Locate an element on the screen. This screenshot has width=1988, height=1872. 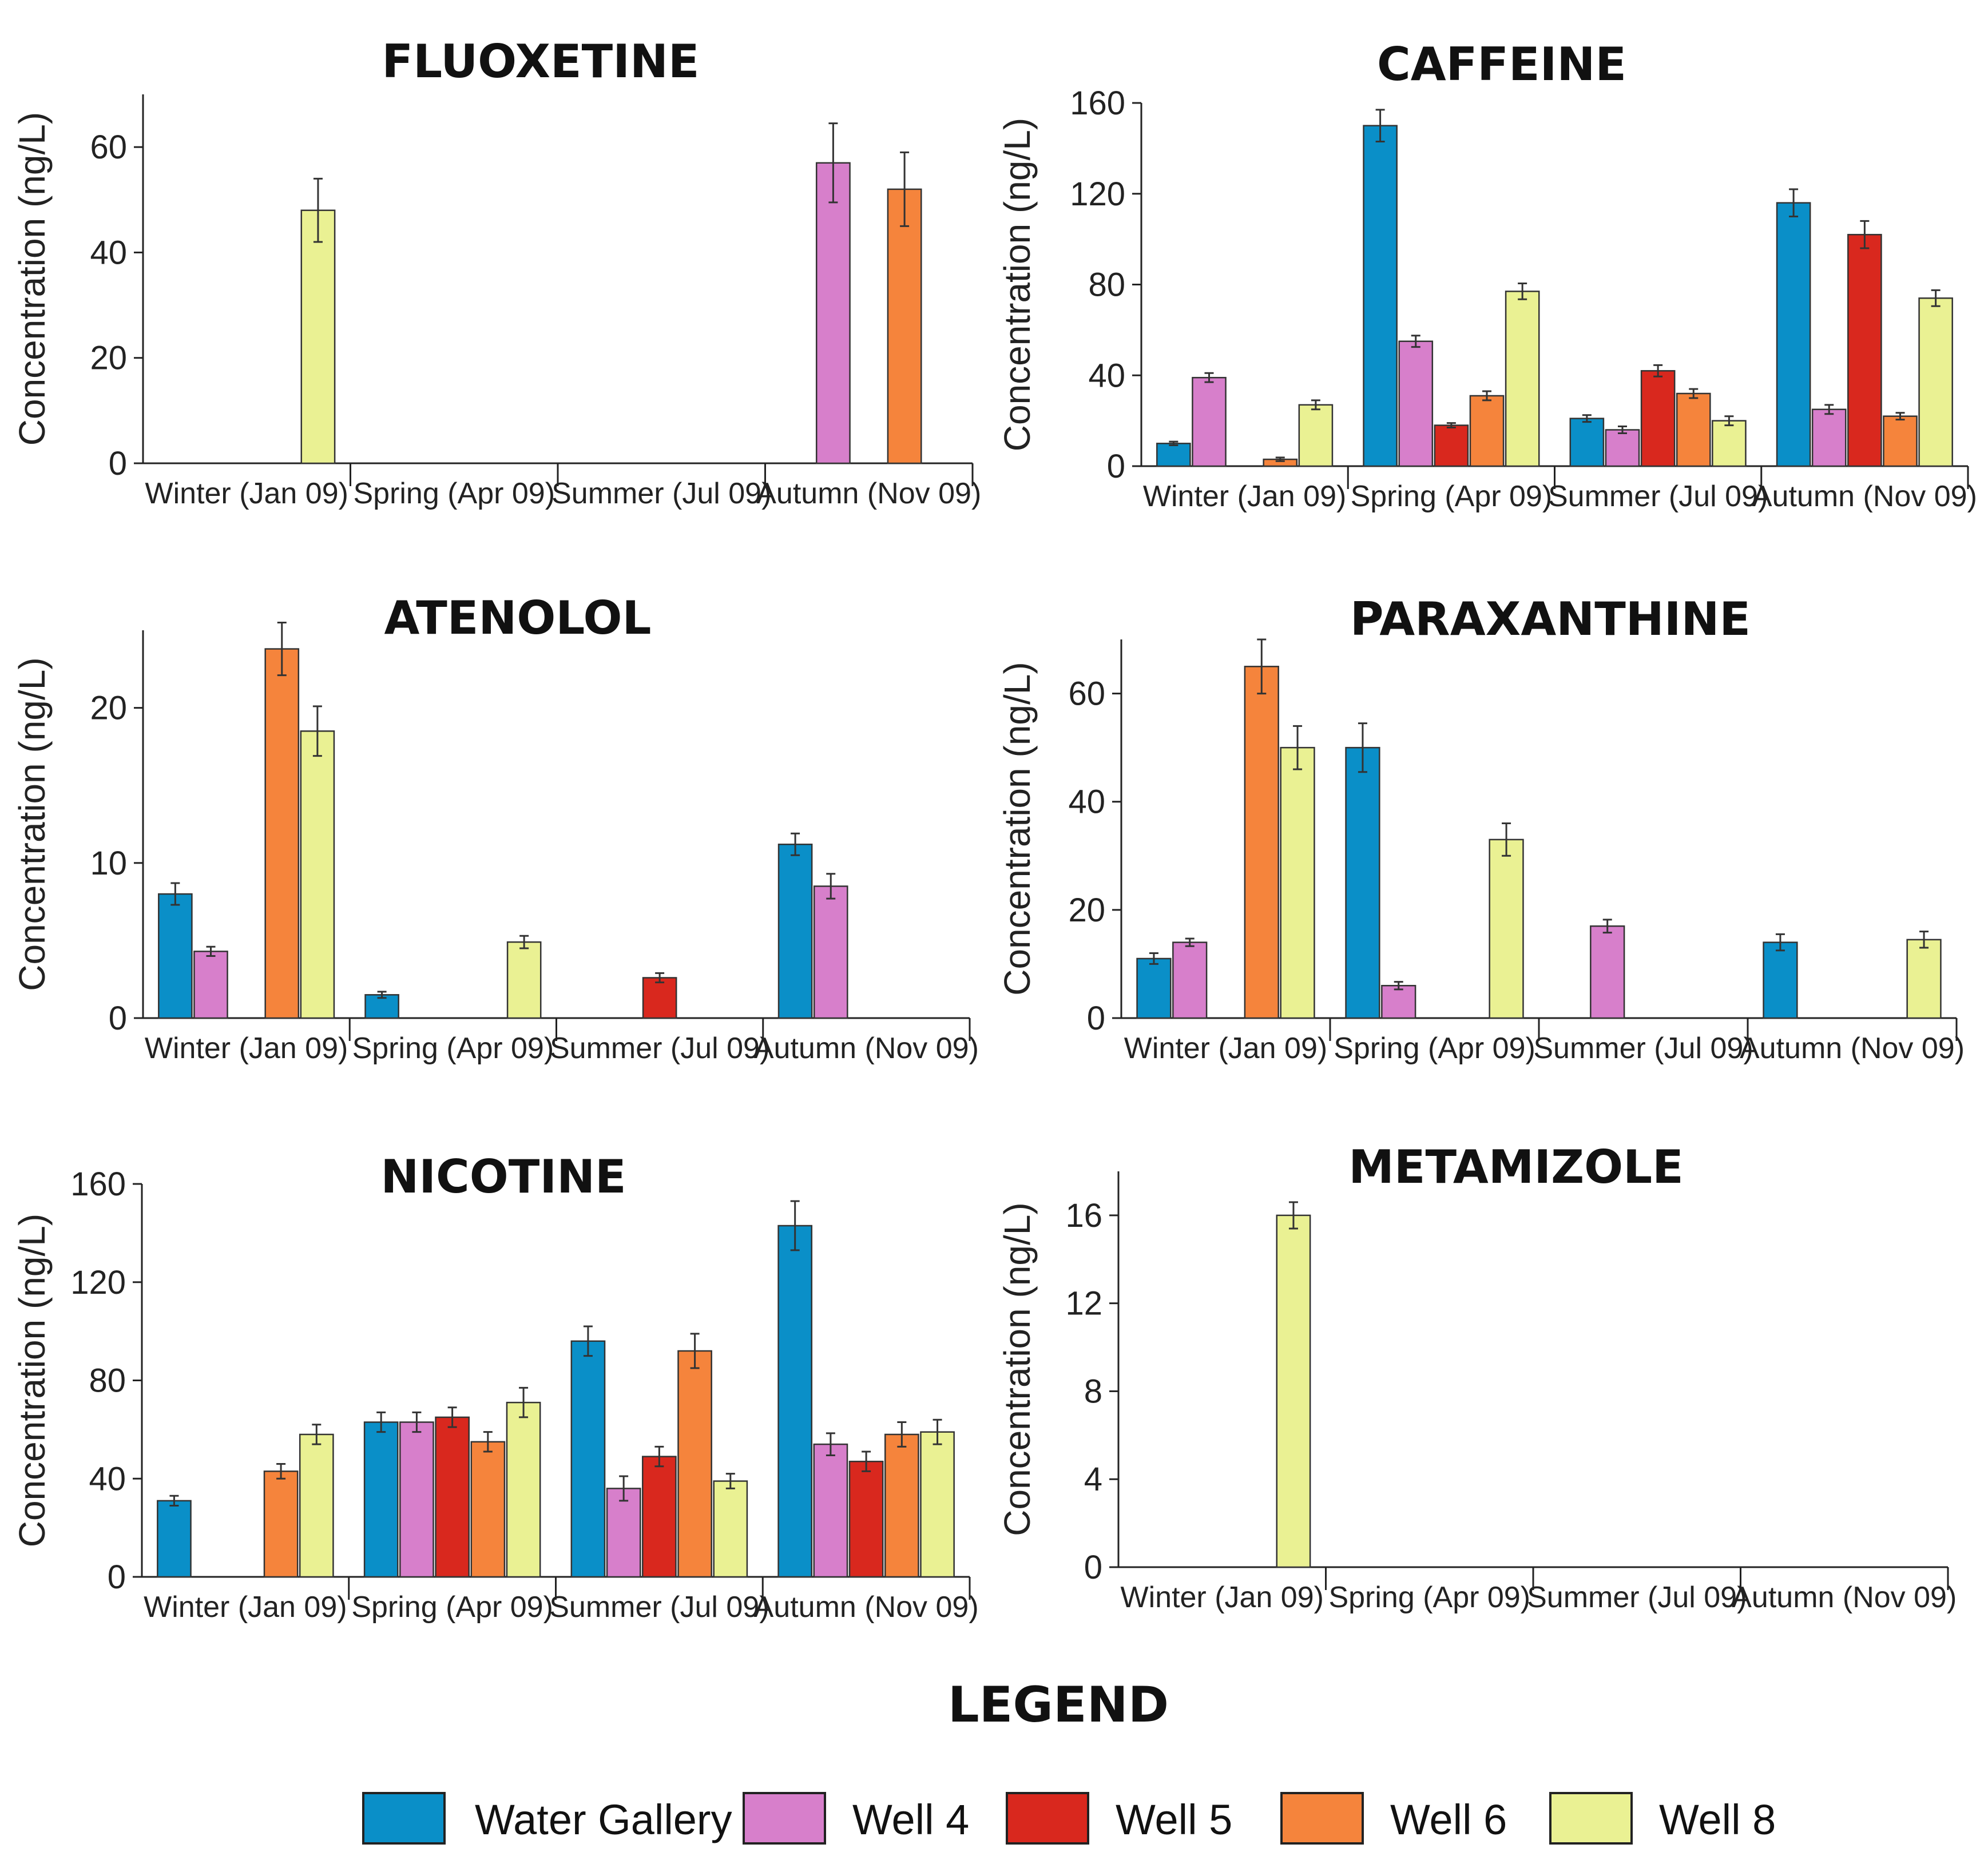
atenolol-x-tick-label: Summer (Jul 09) is located at coordinates (660, 1048).